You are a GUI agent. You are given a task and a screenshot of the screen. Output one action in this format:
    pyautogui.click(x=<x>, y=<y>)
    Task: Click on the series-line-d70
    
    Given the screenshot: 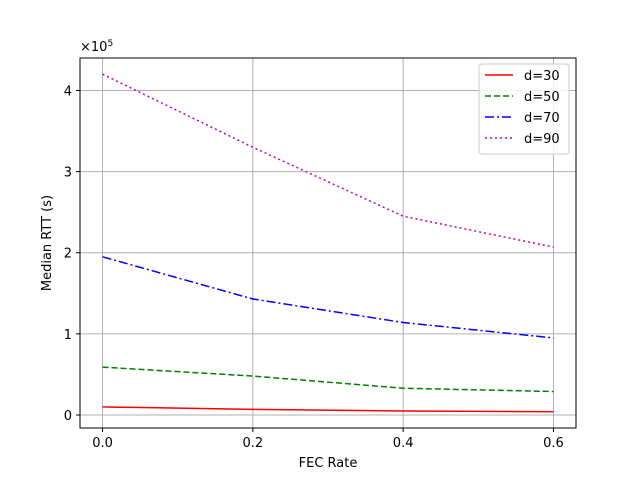 What is the action you would take?
    pyautogui.click(x=328, y=297)
    